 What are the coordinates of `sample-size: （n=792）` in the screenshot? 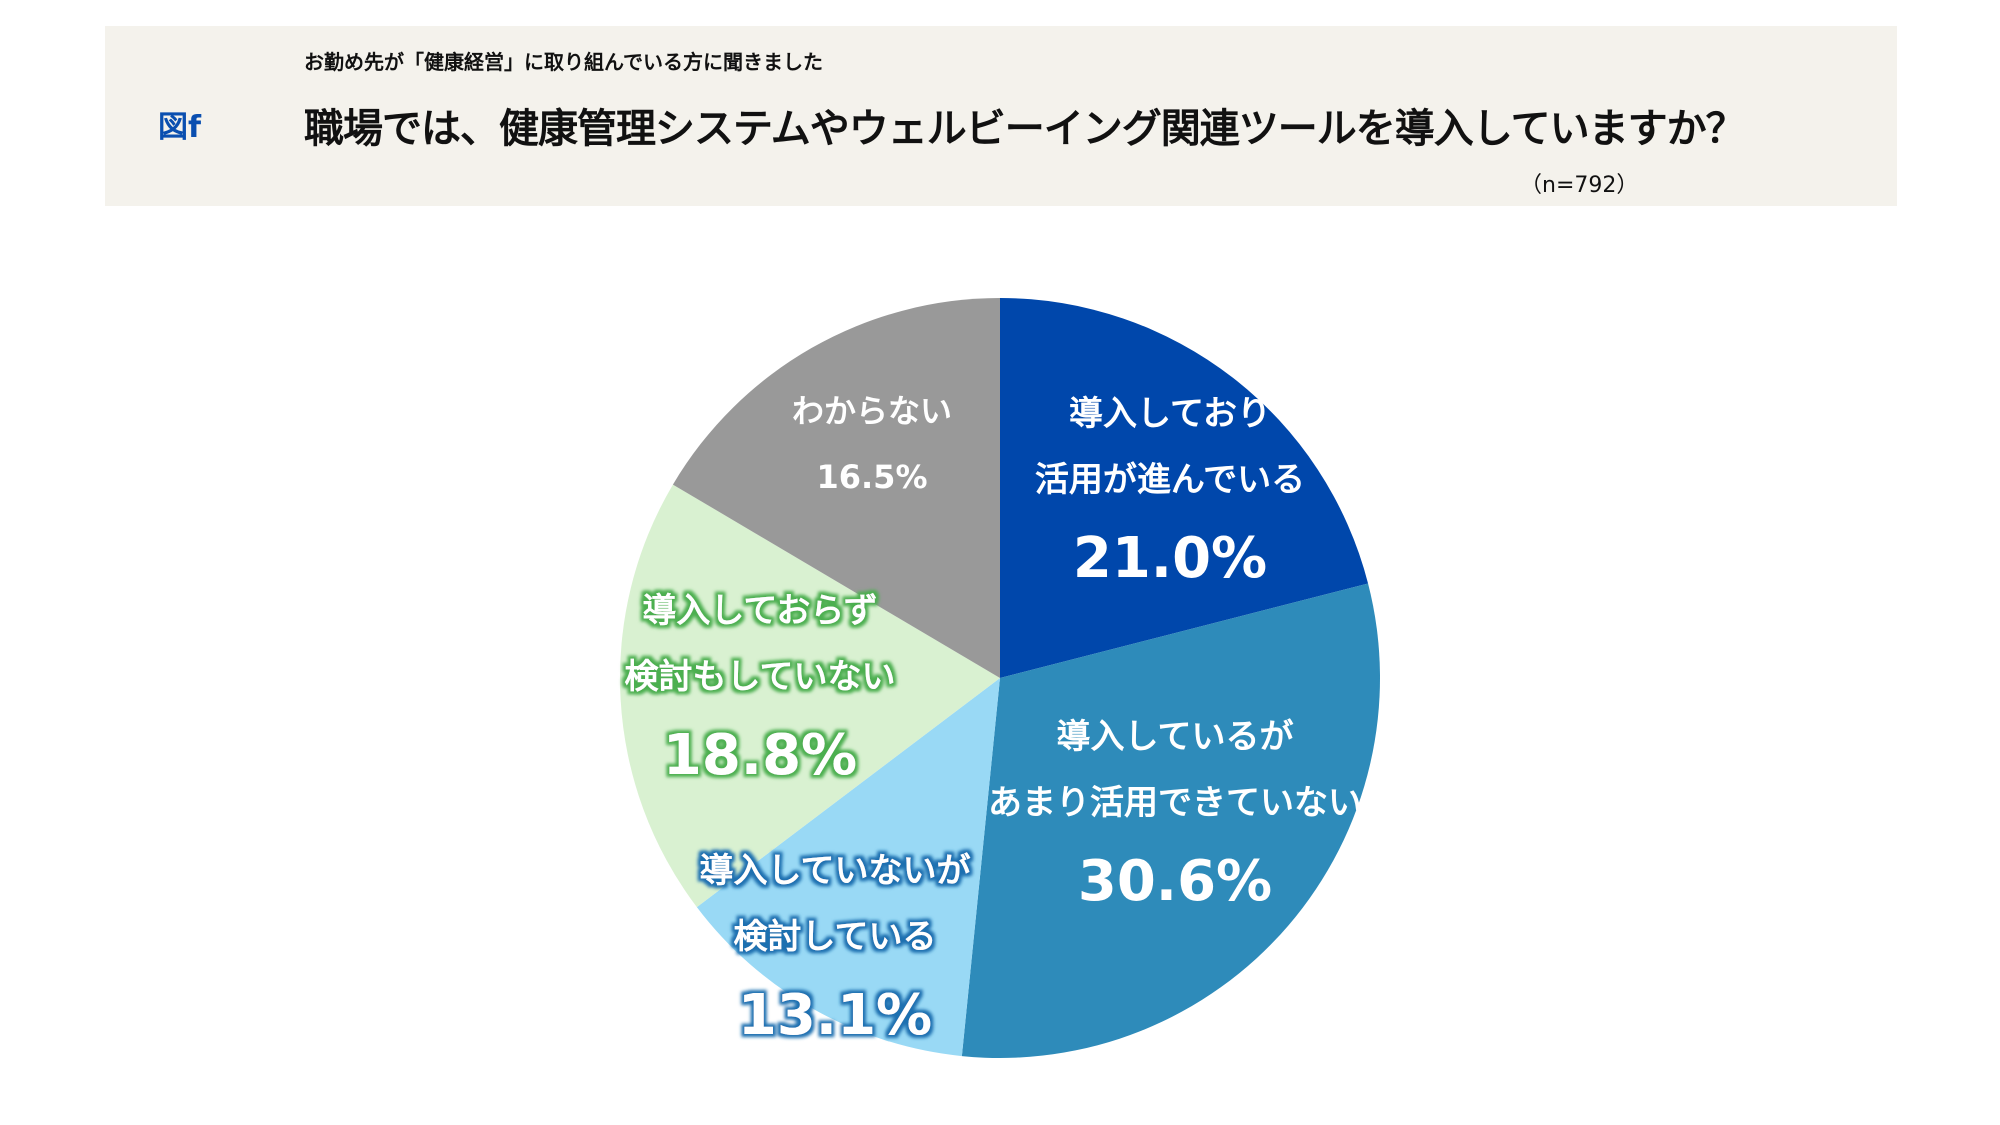 It's located at (1579, 185).